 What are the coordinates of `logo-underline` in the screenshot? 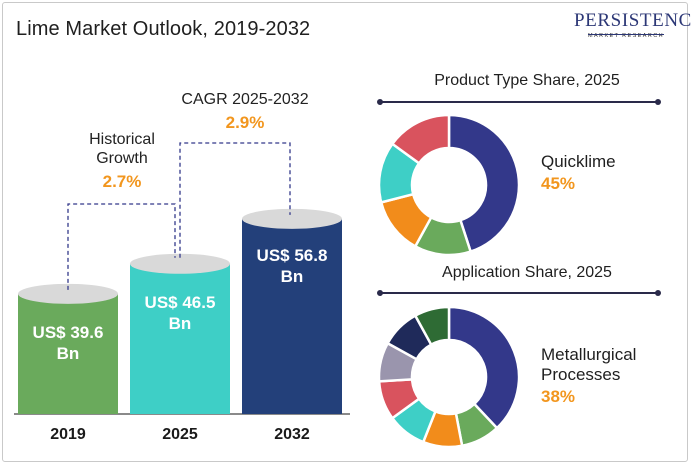 It's located at (626, 34).